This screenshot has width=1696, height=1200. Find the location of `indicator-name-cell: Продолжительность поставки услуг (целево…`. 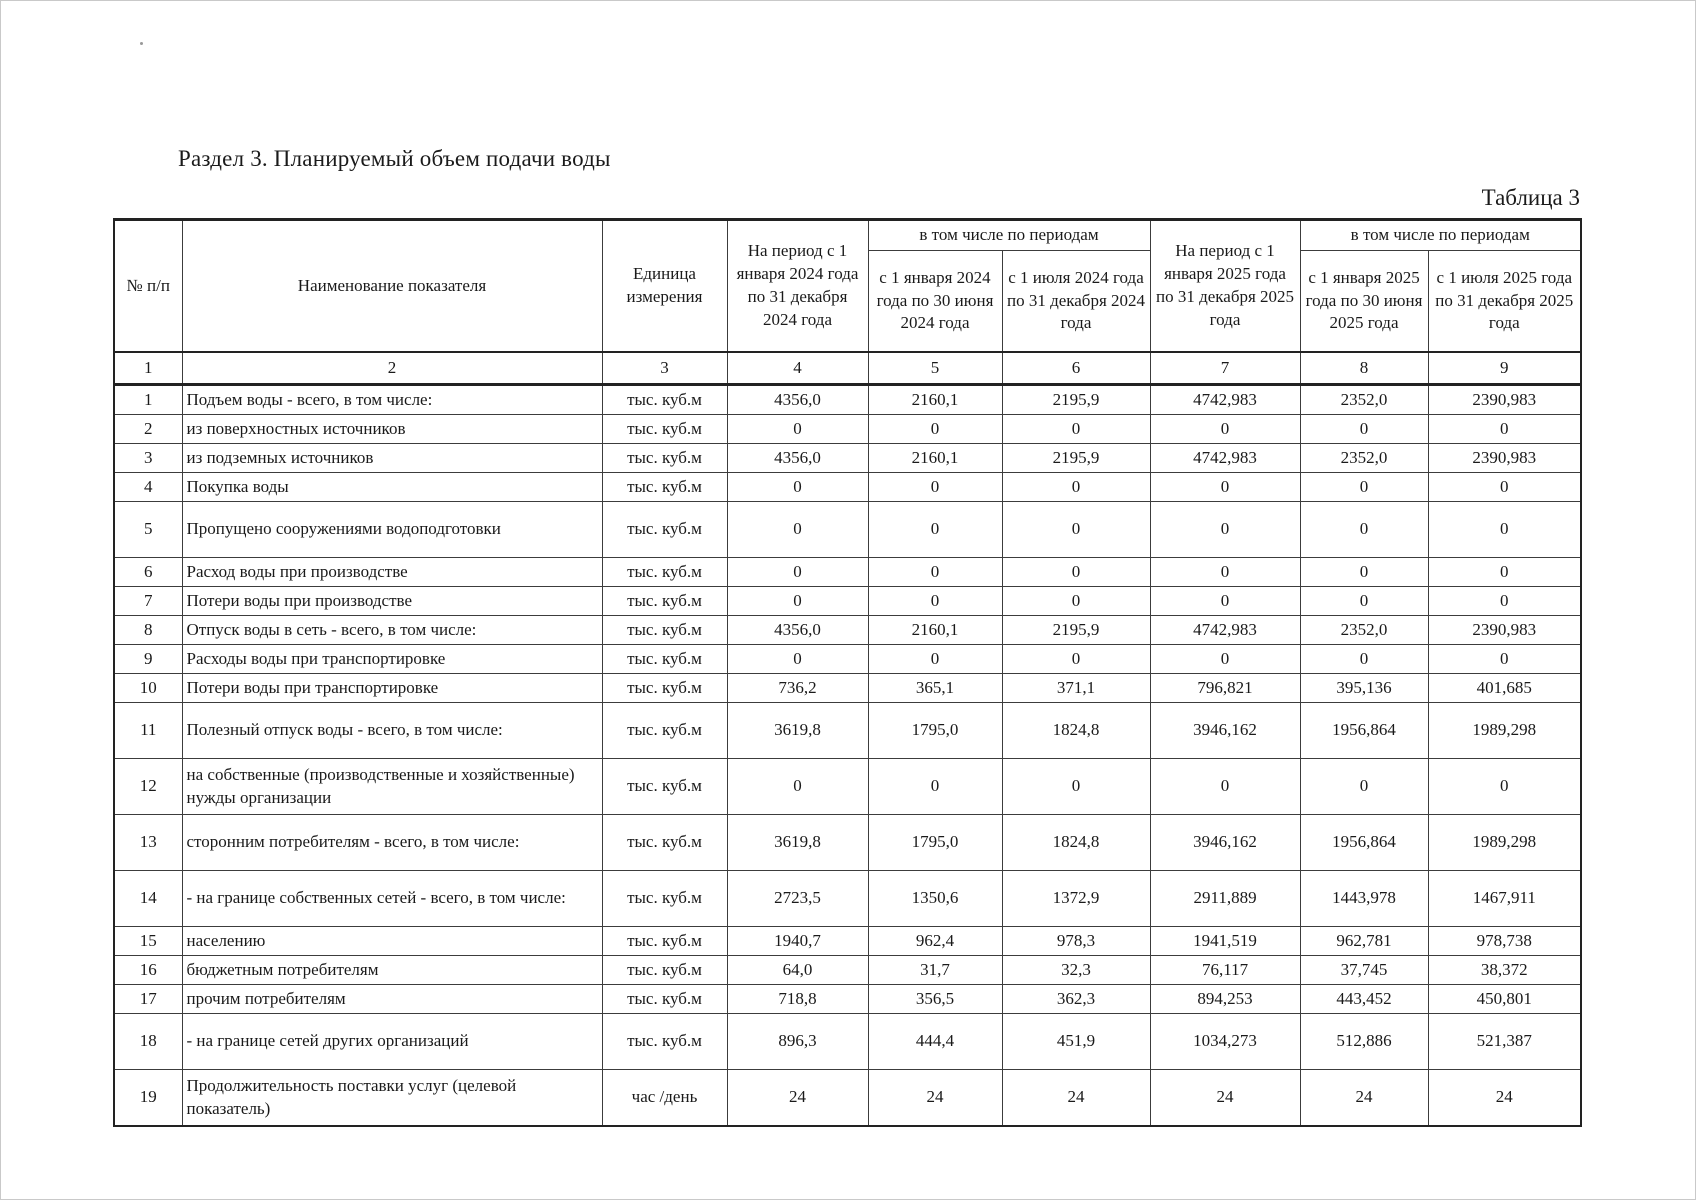

indicator-name-cell: Продолжительность поставки услуг (целево… is located at coordinates (392, 1098).